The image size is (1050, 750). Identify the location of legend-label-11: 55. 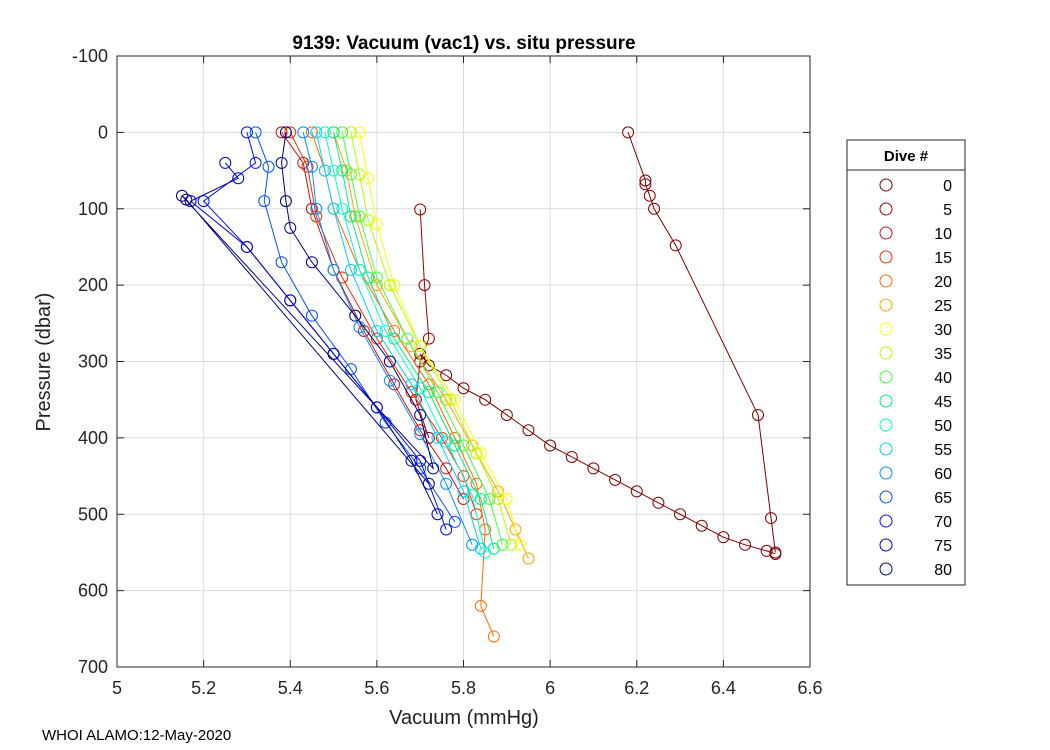
(943, 450).